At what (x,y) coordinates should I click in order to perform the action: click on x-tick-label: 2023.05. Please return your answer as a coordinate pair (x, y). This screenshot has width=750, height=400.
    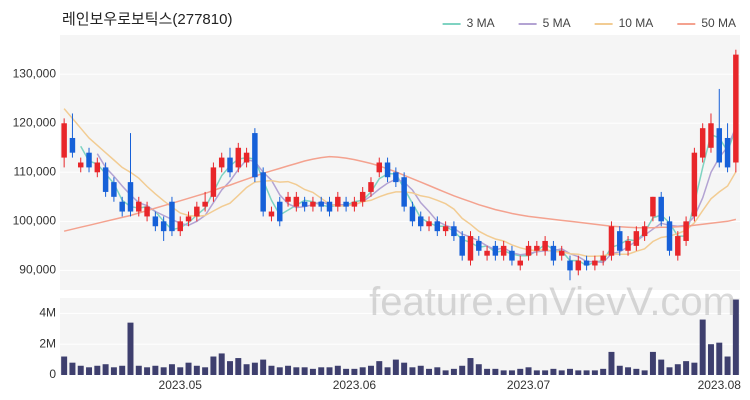
    Looking at the image, I should click on (181, 385).